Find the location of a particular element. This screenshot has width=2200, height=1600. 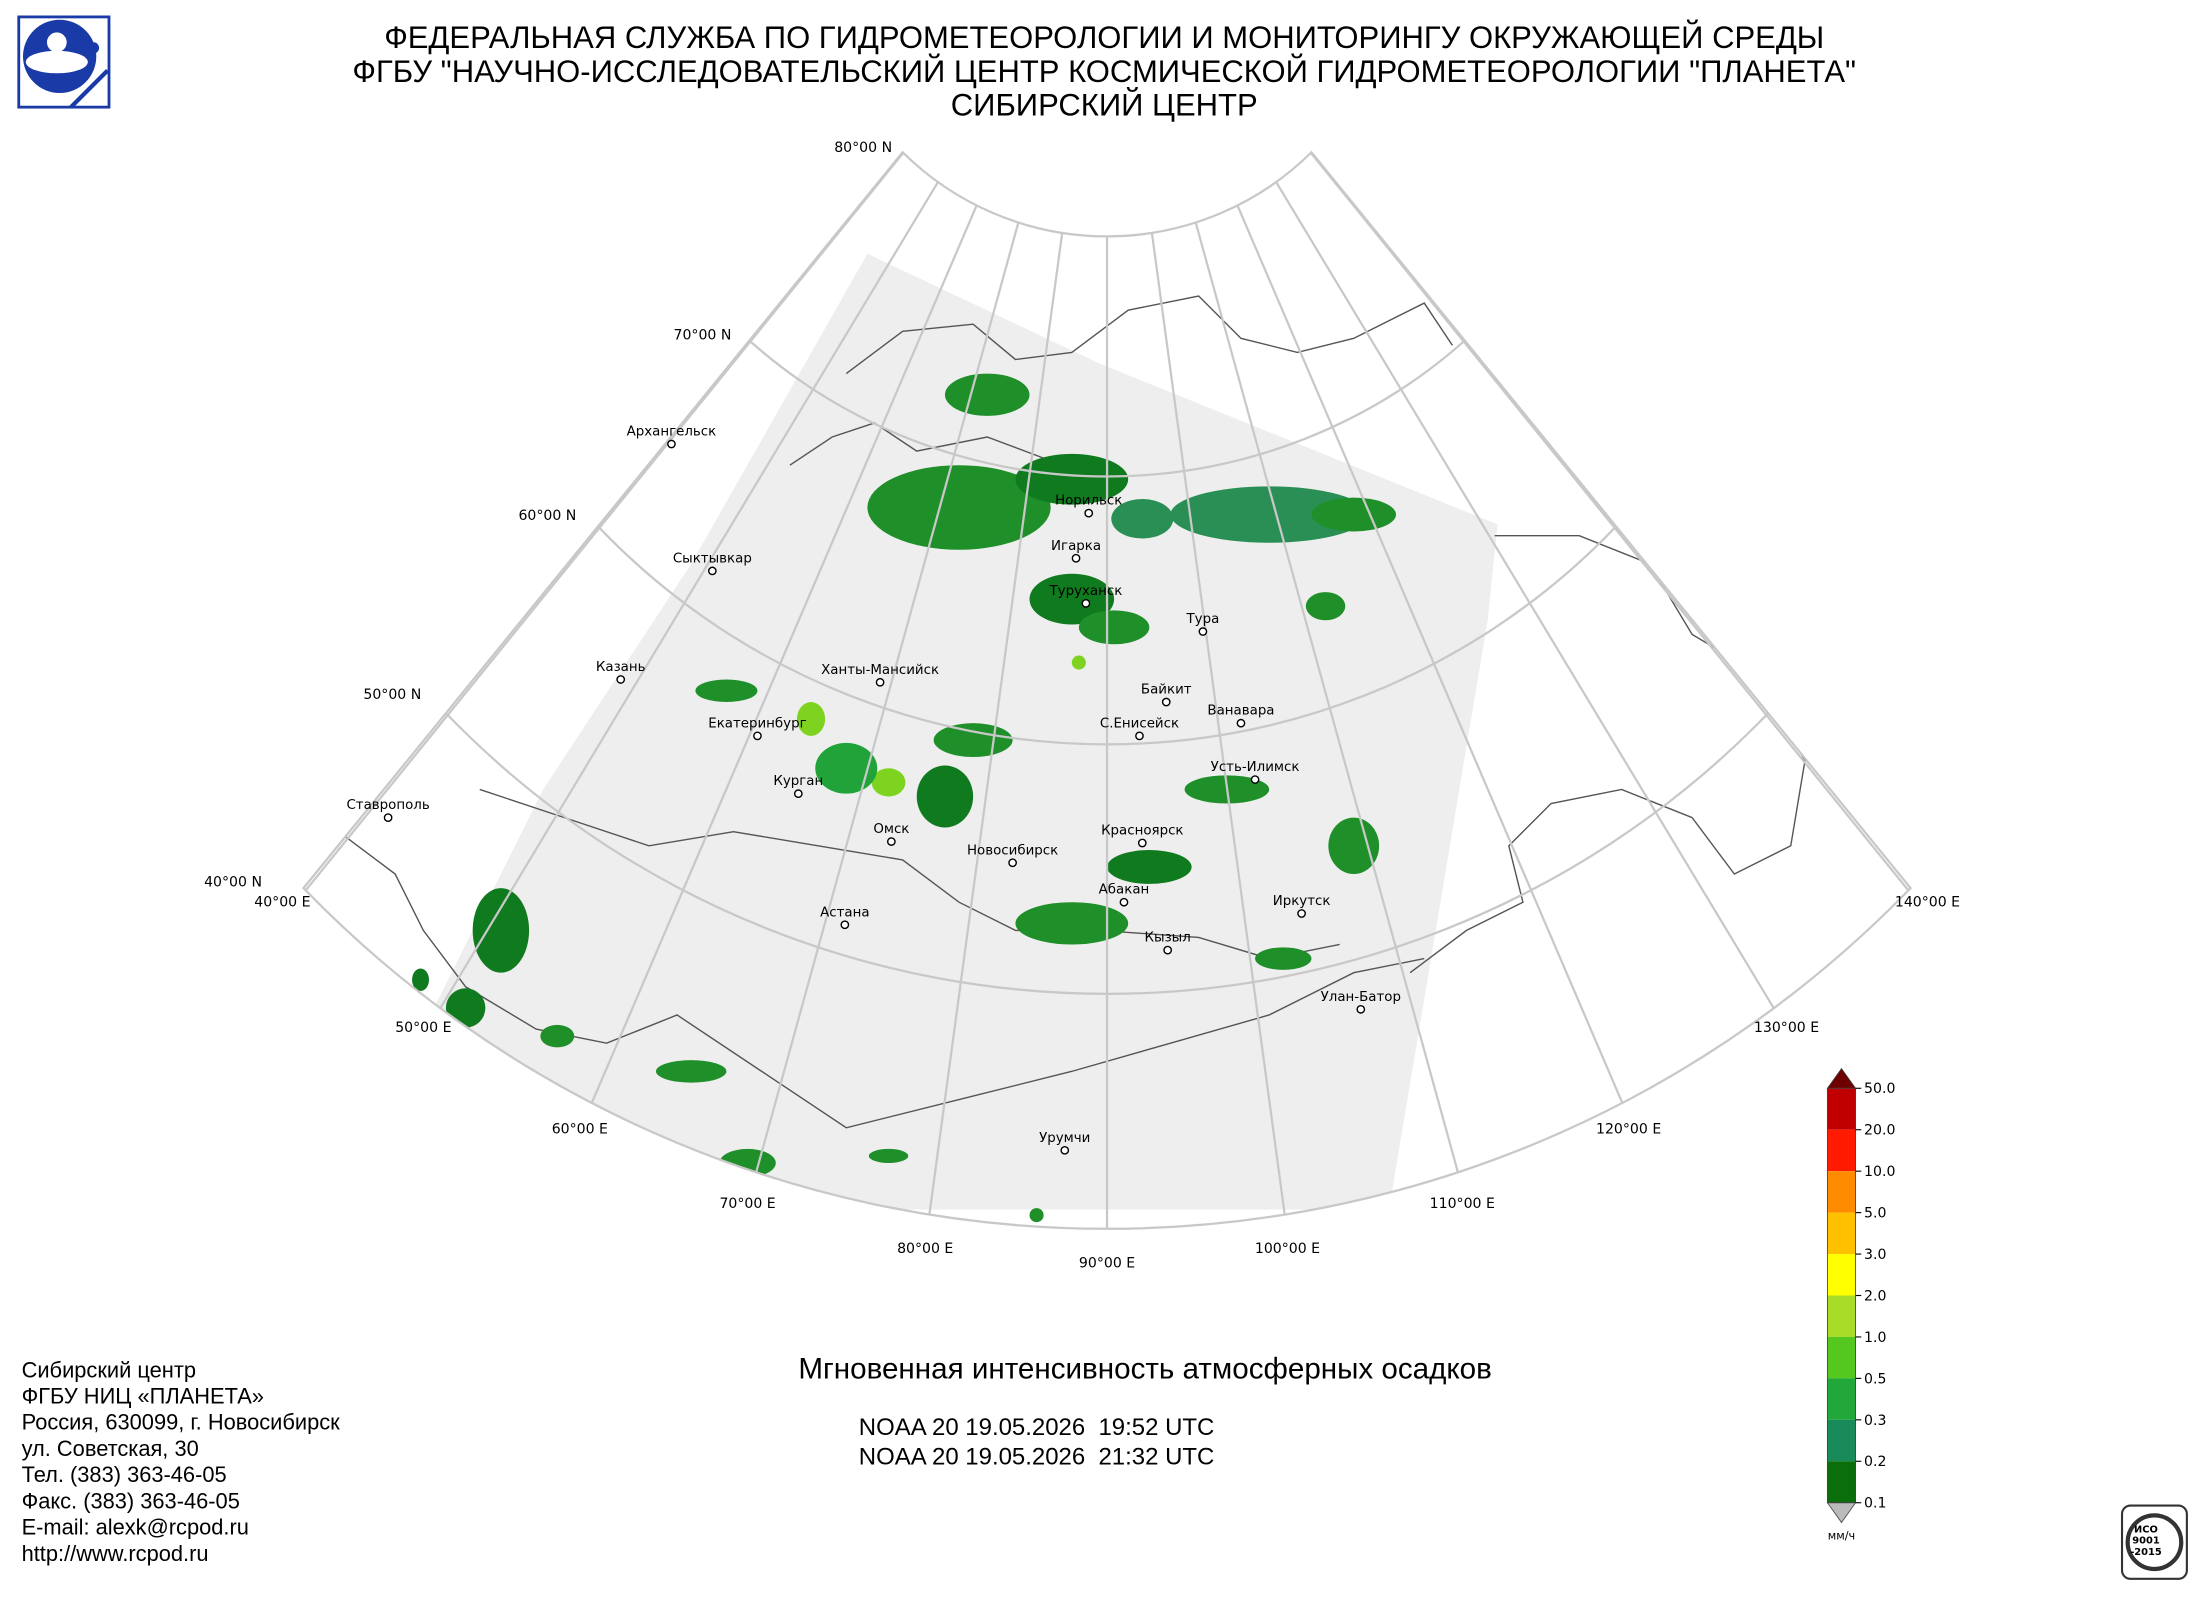

logo is located at coordinates (64, 62).